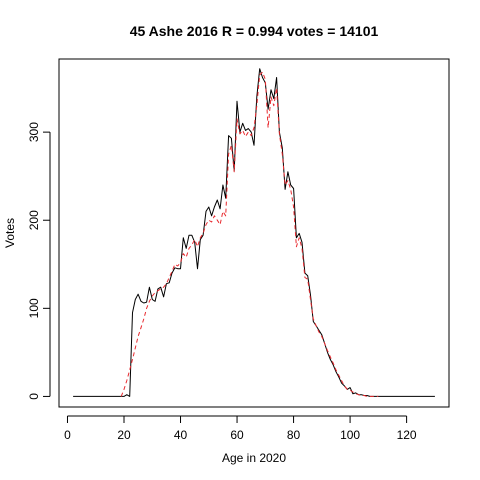 The height and width of the screenshot is (480, 480). I want to click on y-tick-label: 0, so click(34, 396).